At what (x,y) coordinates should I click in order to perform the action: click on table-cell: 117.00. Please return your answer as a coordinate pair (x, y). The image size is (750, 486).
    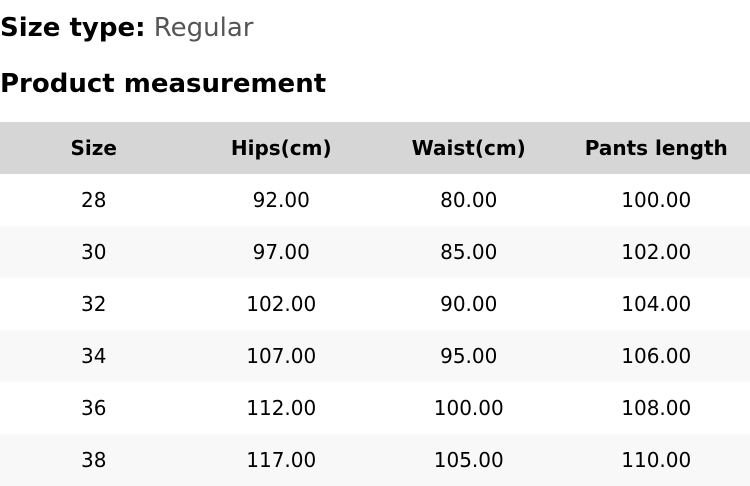
    Looking at the image, I should click on (281, 460).